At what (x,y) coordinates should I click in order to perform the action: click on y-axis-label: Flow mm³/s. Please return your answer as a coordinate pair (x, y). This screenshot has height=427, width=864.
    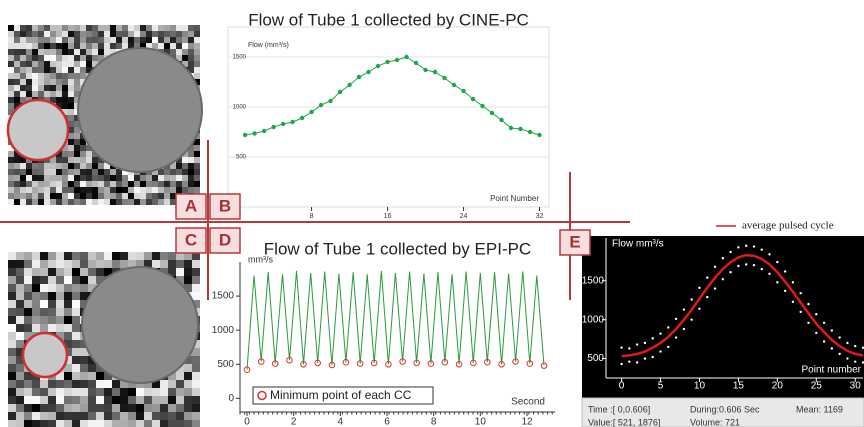
    Looking at the image, I should click on (638, 244).